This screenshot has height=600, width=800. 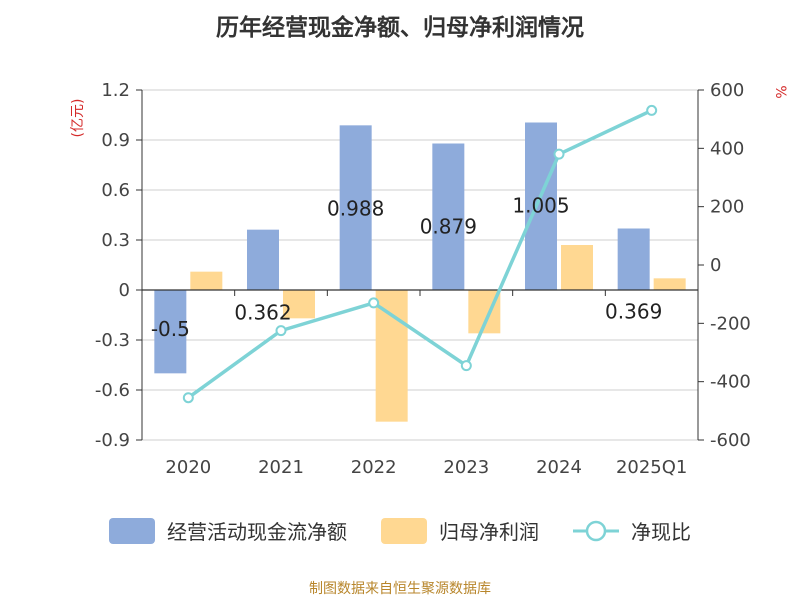 What do you see at coordinates (651, 467) in the screenshot?
I see `category-label: 2025Q1` at bounding box center [651, 467].